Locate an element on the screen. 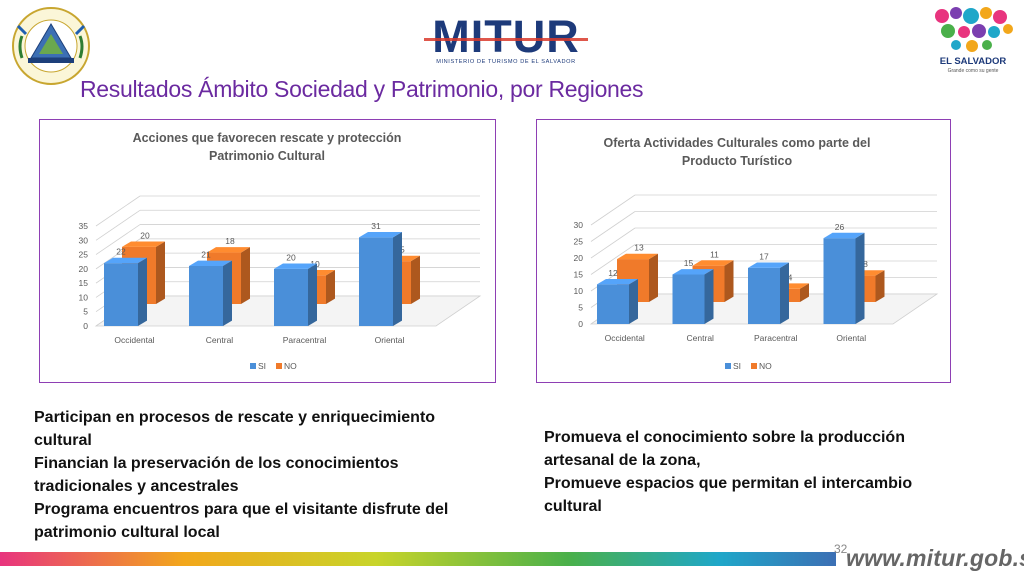 The image size is (1024, 576). data-label: 15 is located at coordinates (689, 263).